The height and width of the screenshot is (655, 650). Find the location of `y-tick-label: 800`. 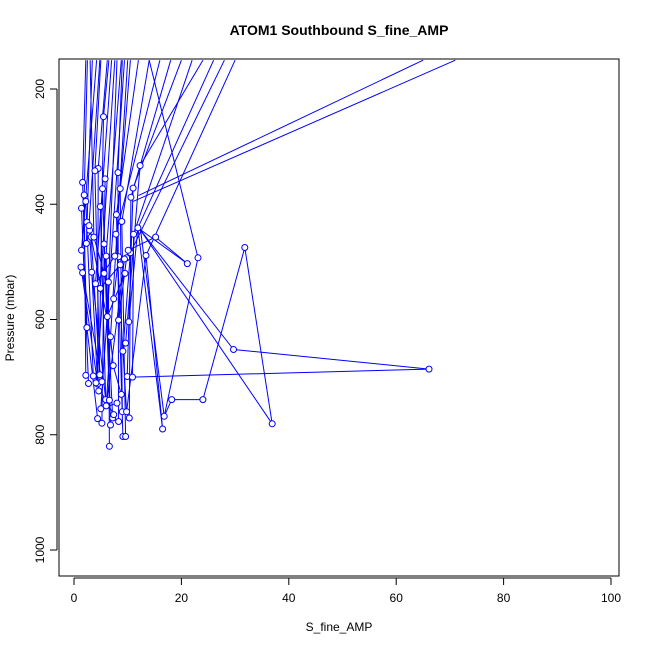

y-tick-label: 800 is located at coordinates (40, 434).